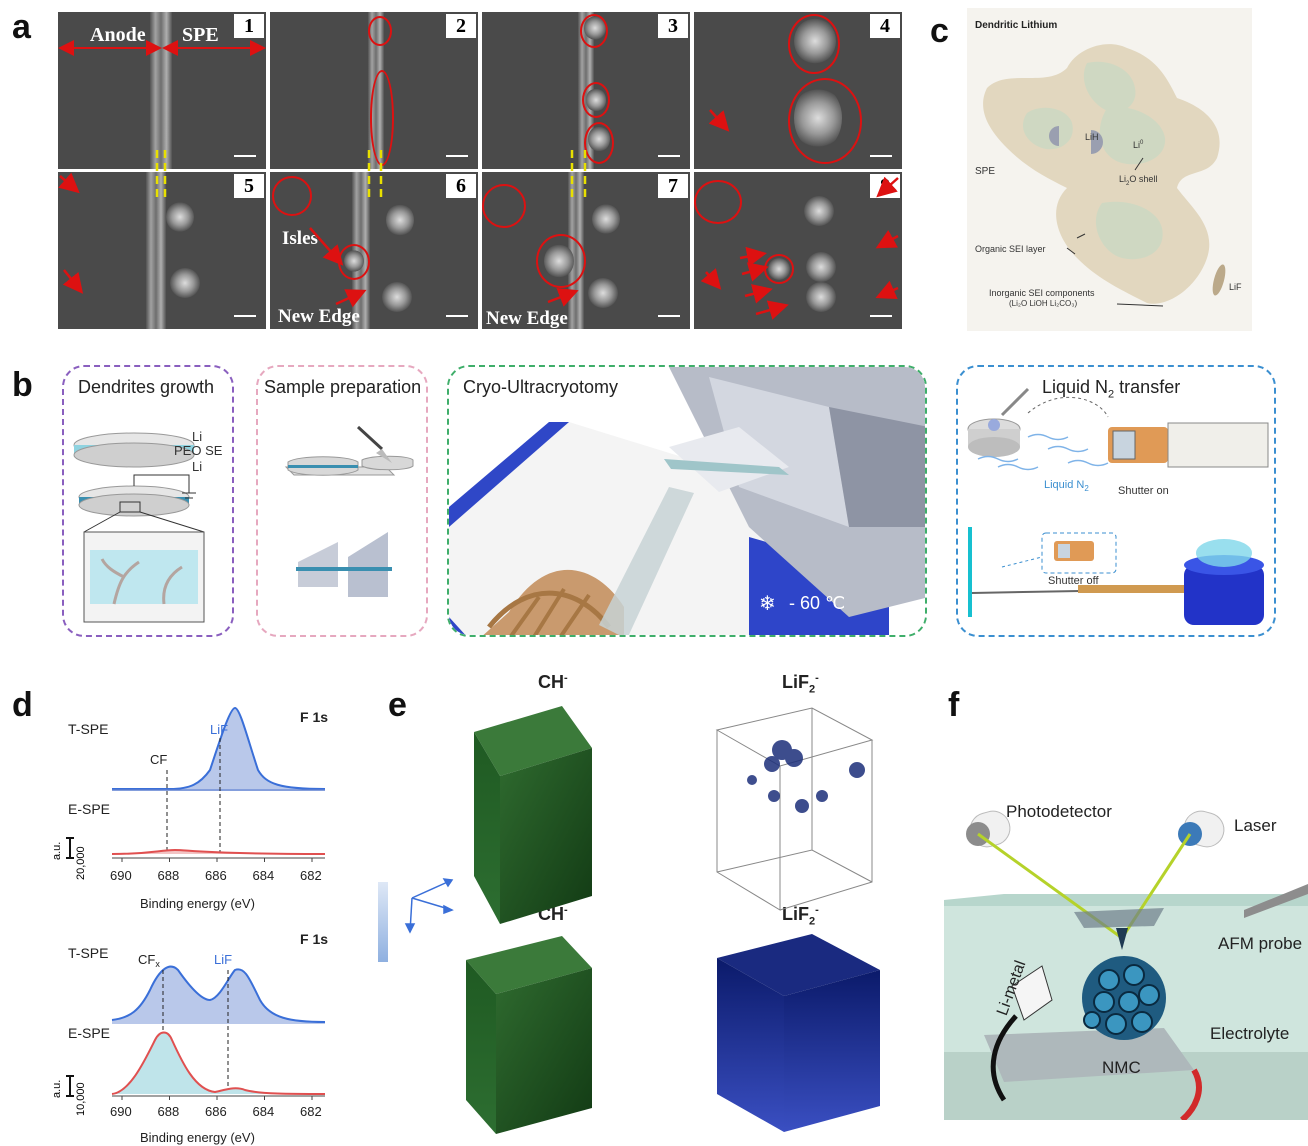 The height and width of the screenshot is (1146, 1308). What do you see at coordinates (249, 186) in the screenshot?
I see `tile-number: 5` at bounding box center [249, 186].